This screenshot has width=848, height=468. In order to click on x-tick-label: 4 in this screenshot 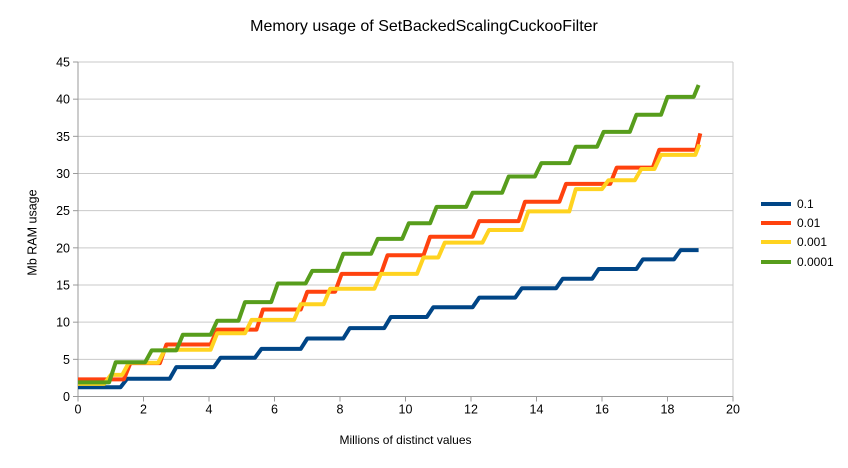, I will do `click(209, 410)`.